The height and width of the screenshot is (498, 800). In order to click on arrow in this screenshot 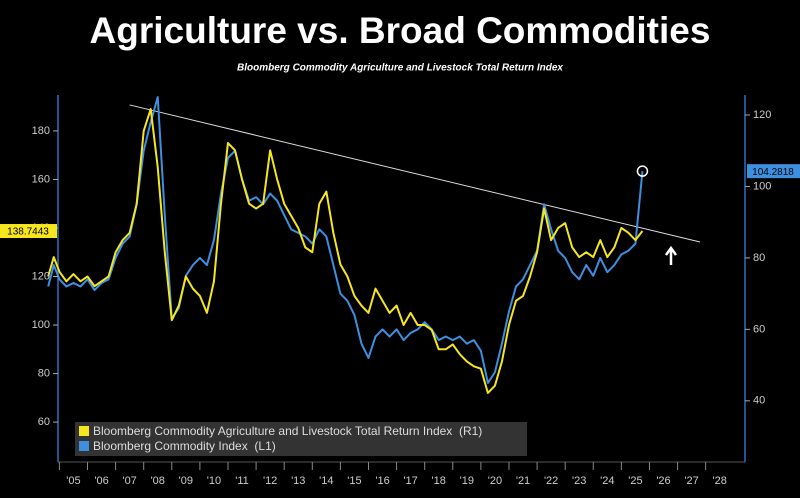, I will do `click(671, 255)`.